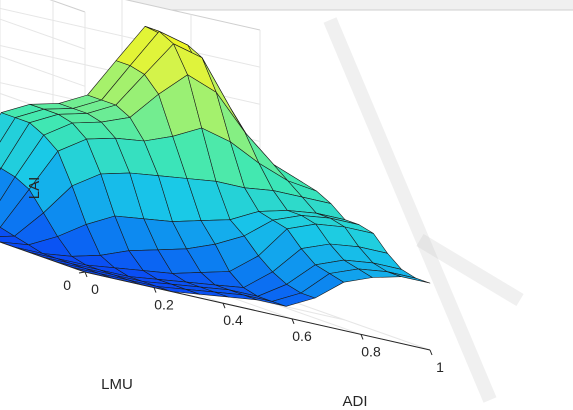  What do you see at coordinates (233, 320) in the screenshot?
I see `x-tick-label: 0.4` at bounding box center [233, 320].